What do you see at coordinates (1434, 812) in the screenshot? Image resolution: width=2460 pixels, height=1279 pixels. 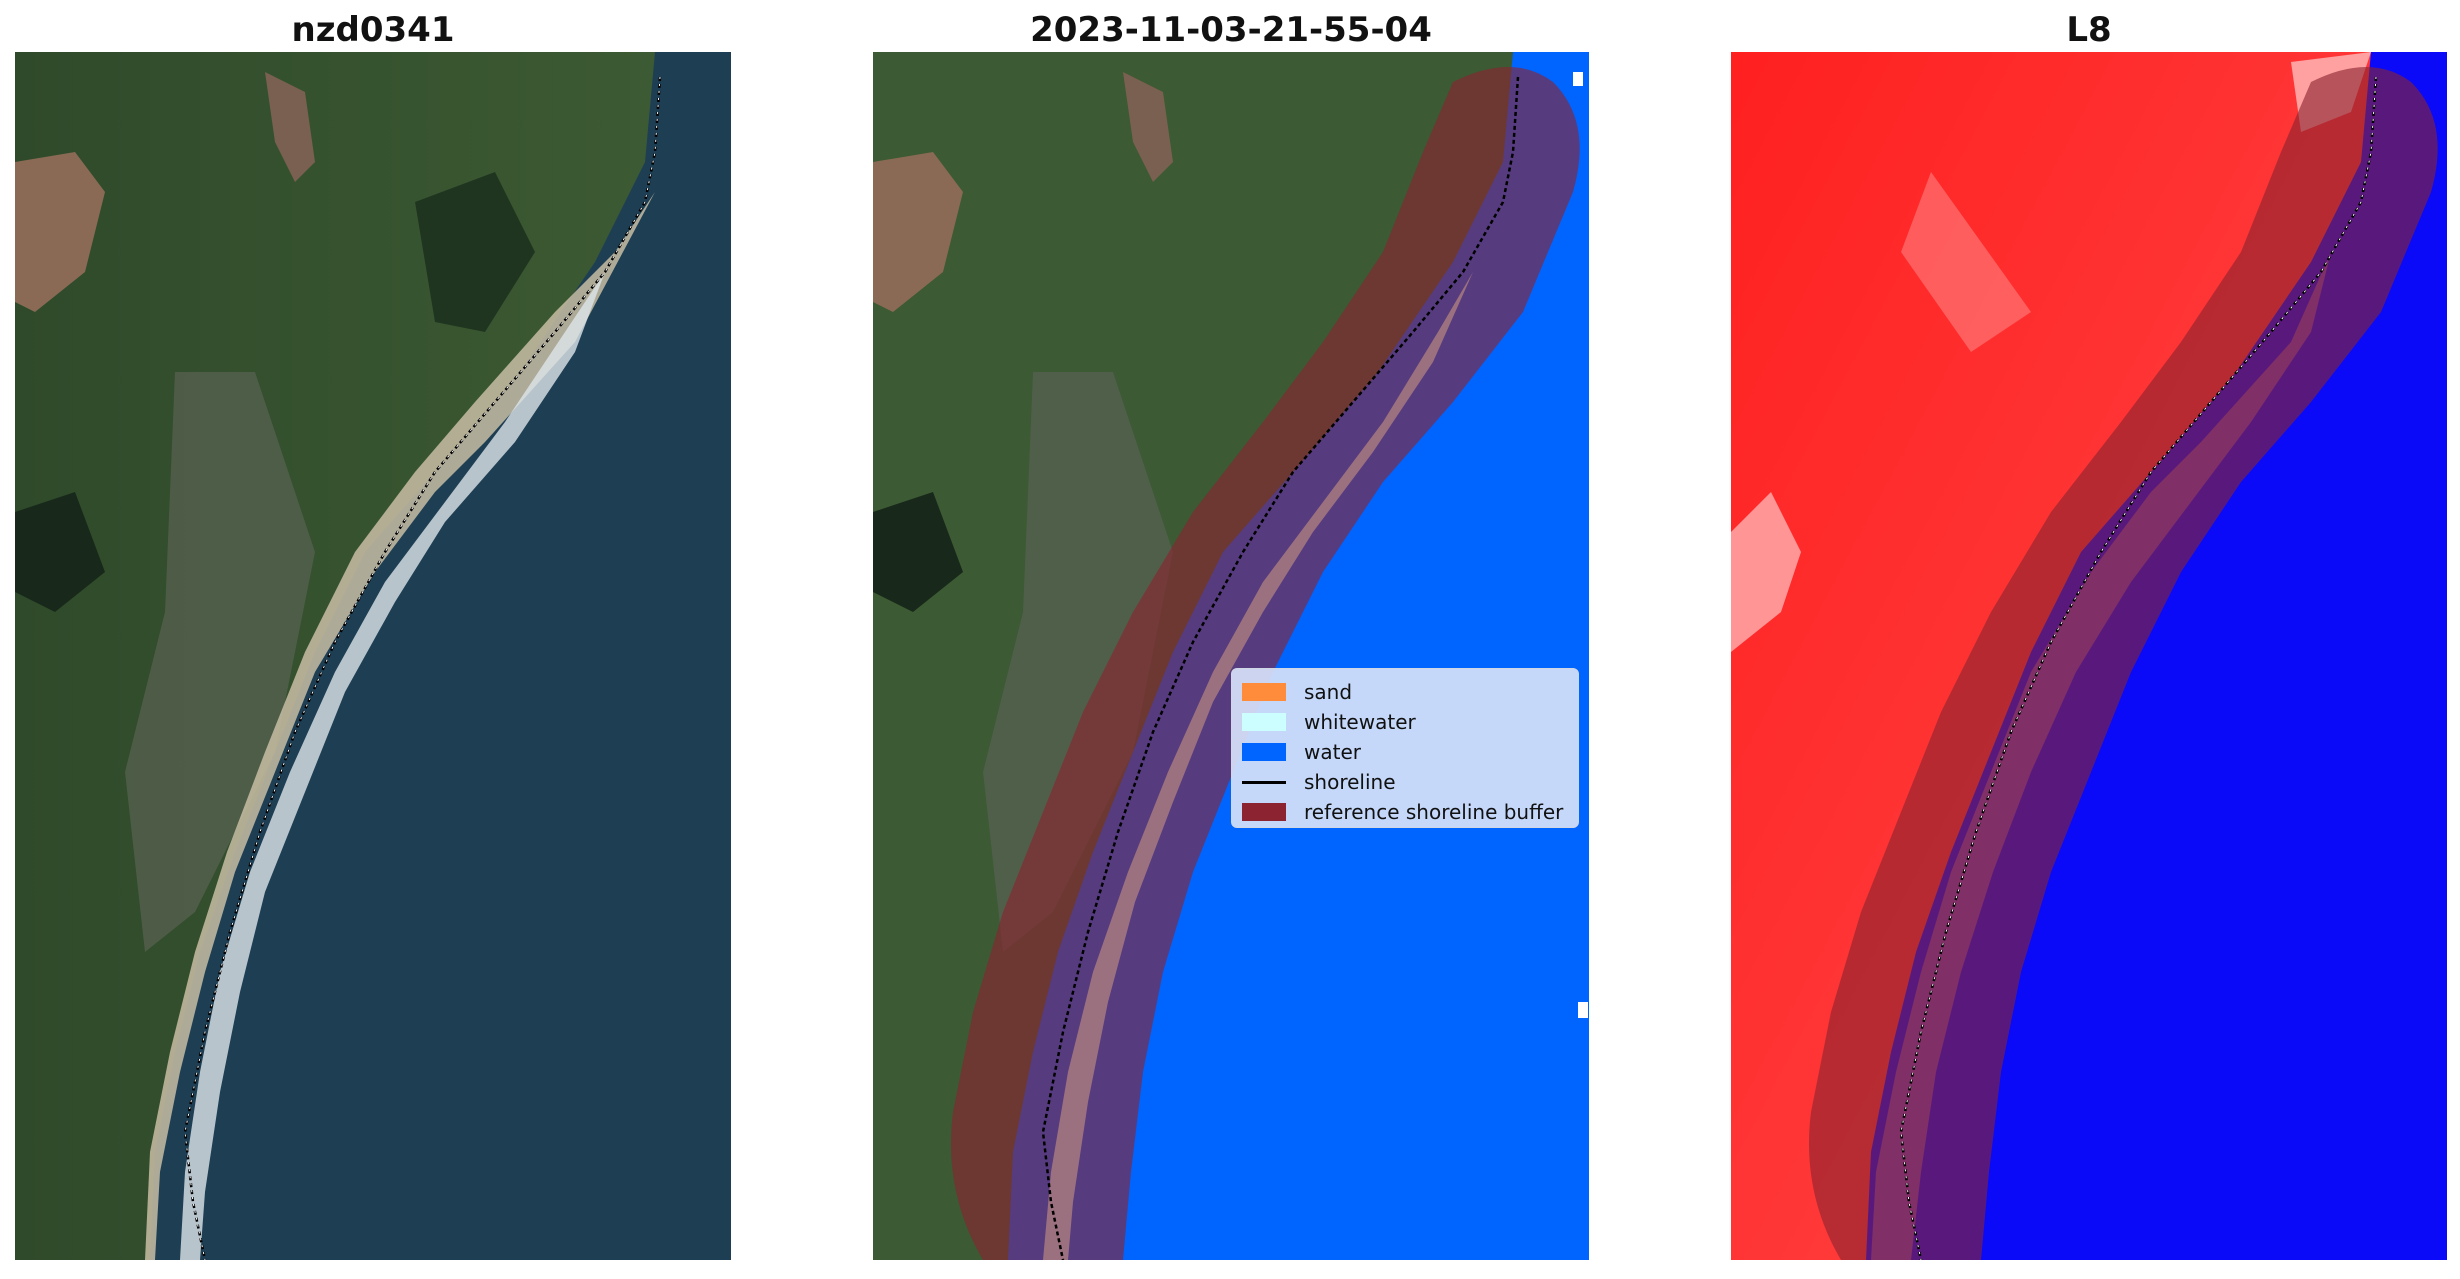 I see `legend-label: reference shoreline buffer` at bounding box center [1434, 812].